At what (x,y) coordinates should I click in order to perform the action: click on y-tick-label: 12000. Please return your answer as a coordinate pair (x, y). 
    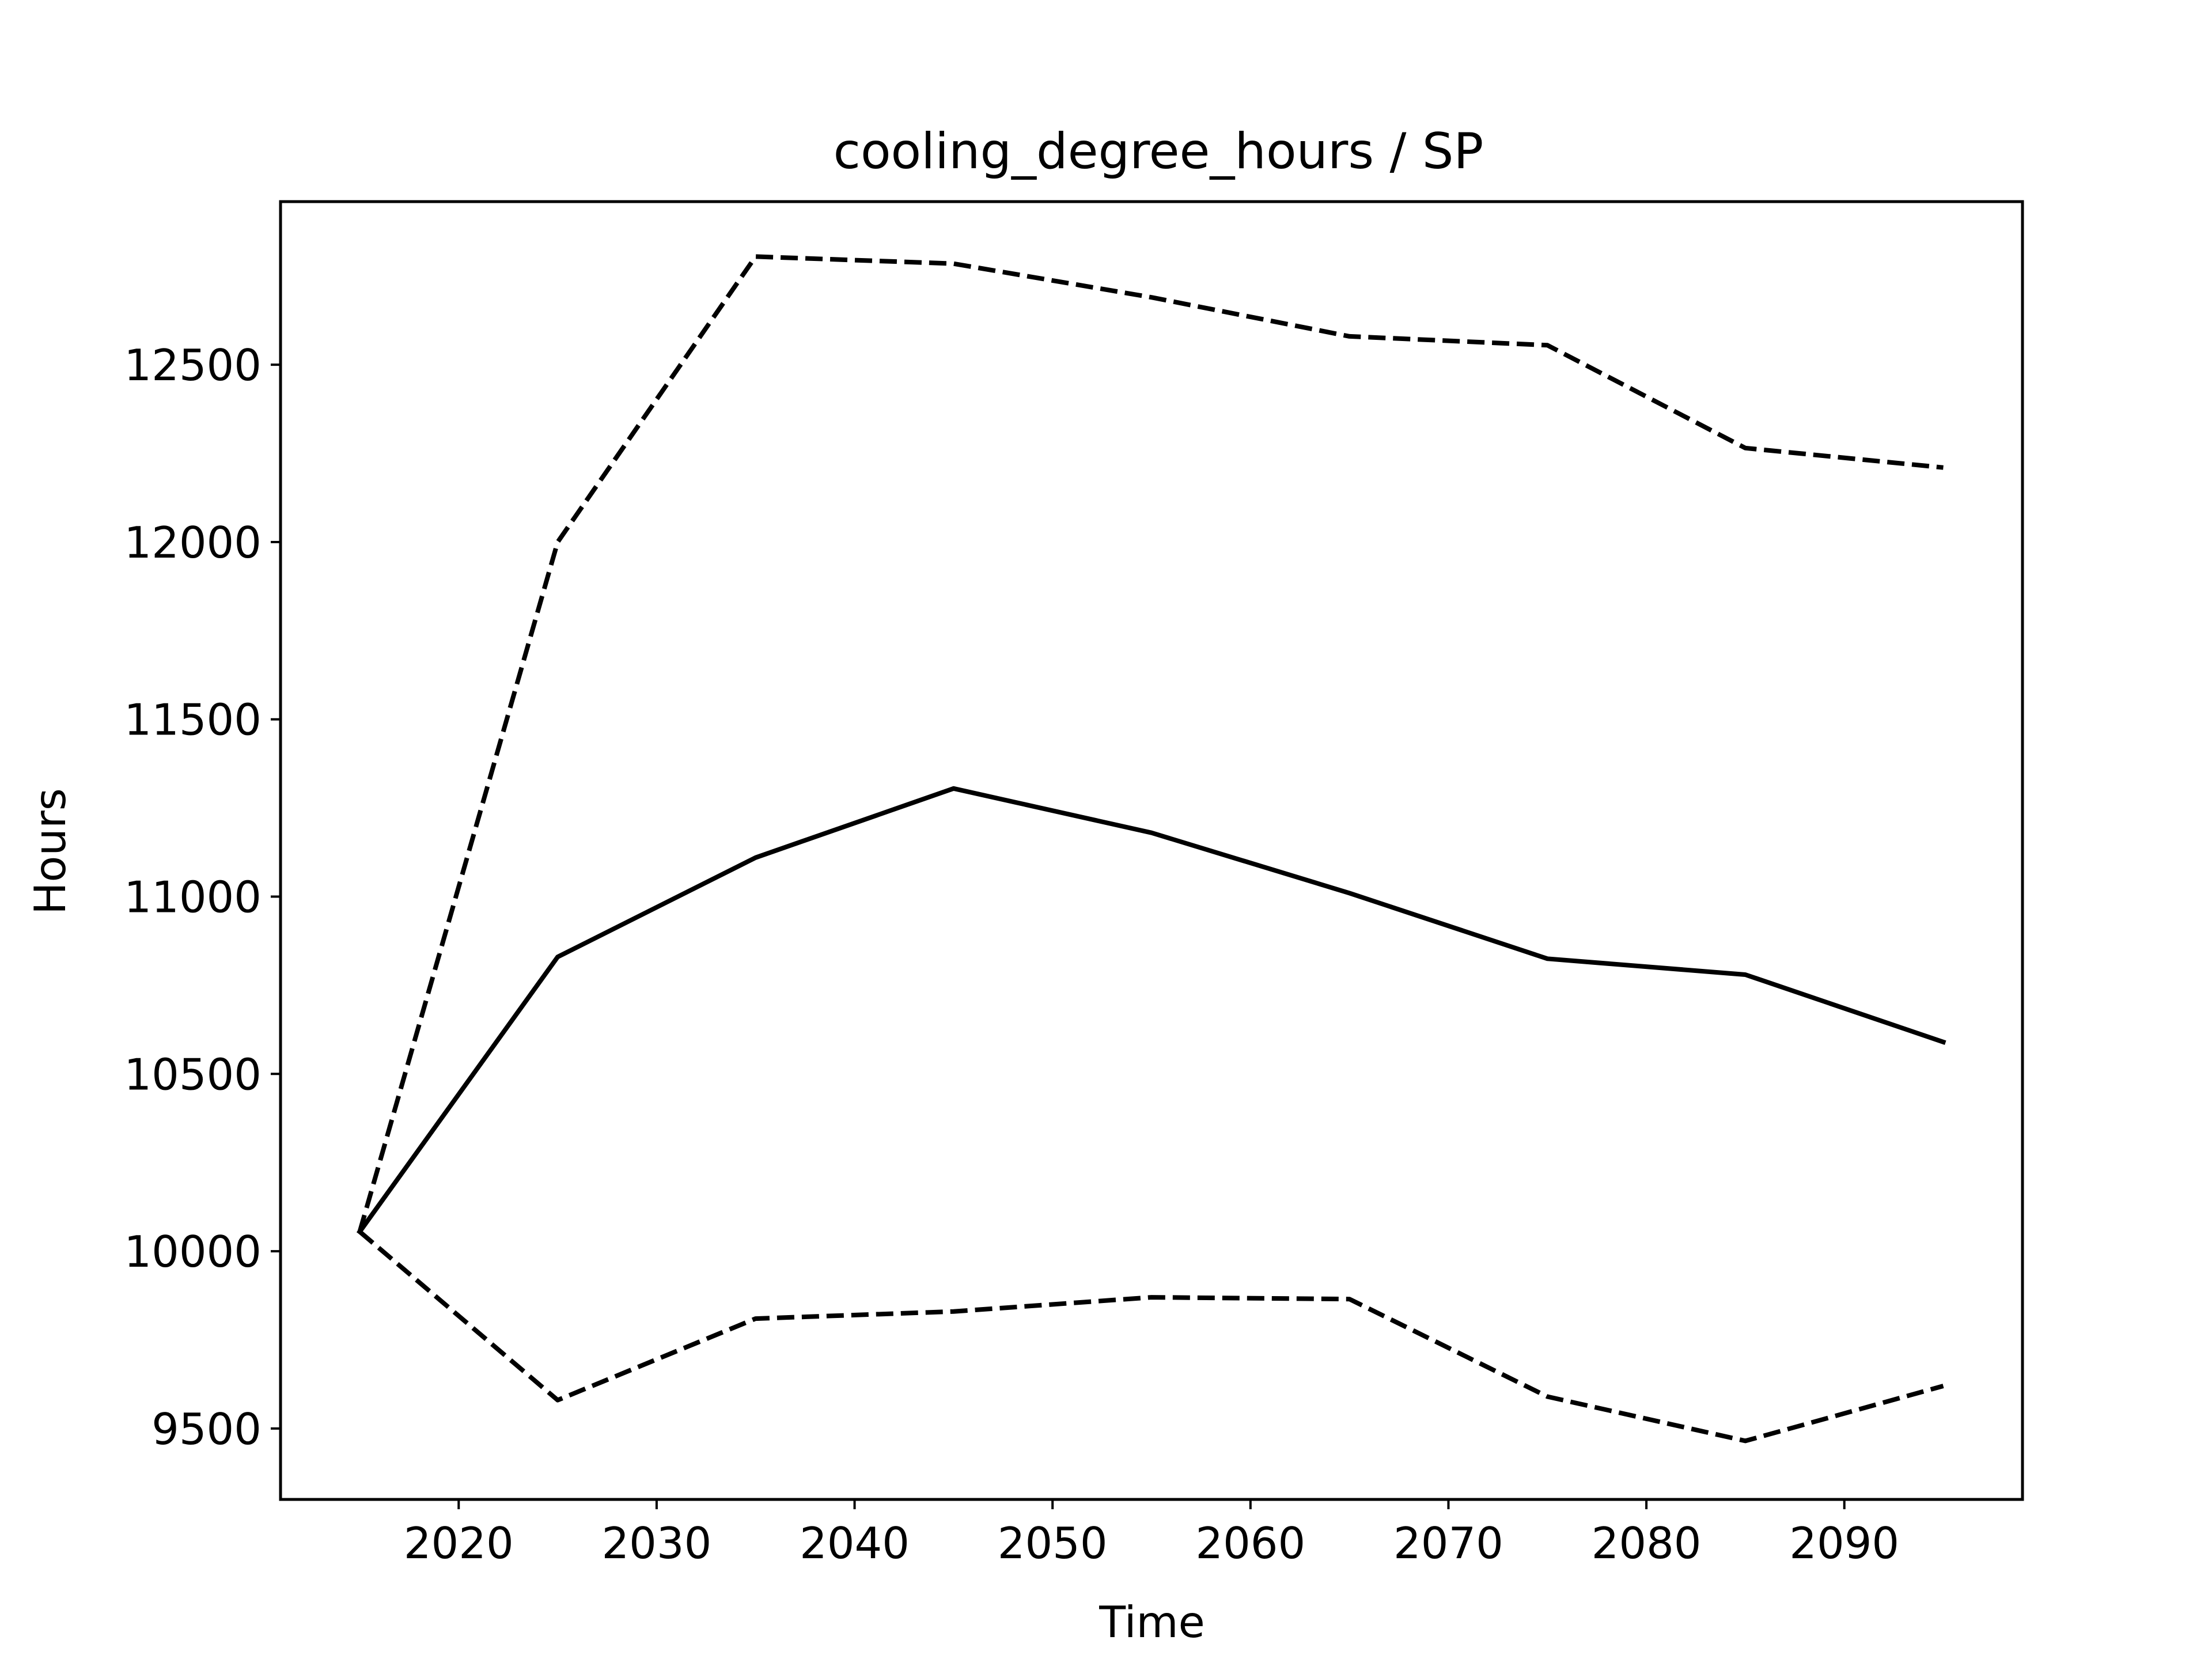
    Looking at the image, I should click on (193, 542).